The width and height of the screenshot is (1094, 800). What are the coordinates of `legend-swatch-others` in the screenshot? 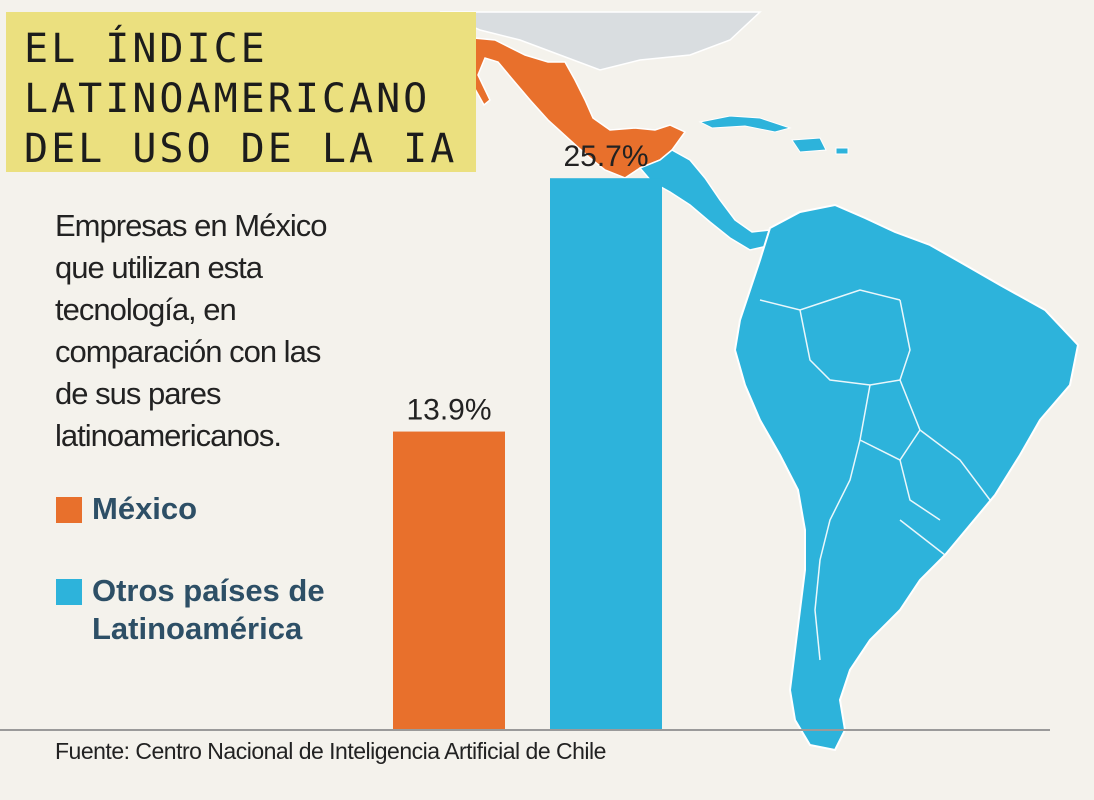 It's located at (69, 592).